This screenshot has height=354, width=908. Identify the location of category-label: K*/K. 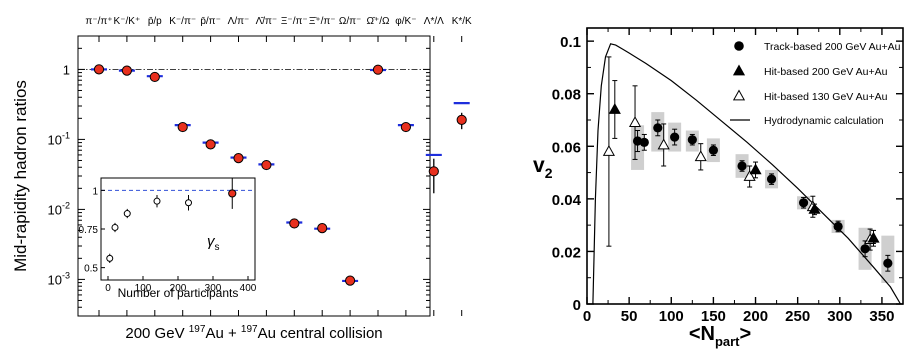
(462, 21).